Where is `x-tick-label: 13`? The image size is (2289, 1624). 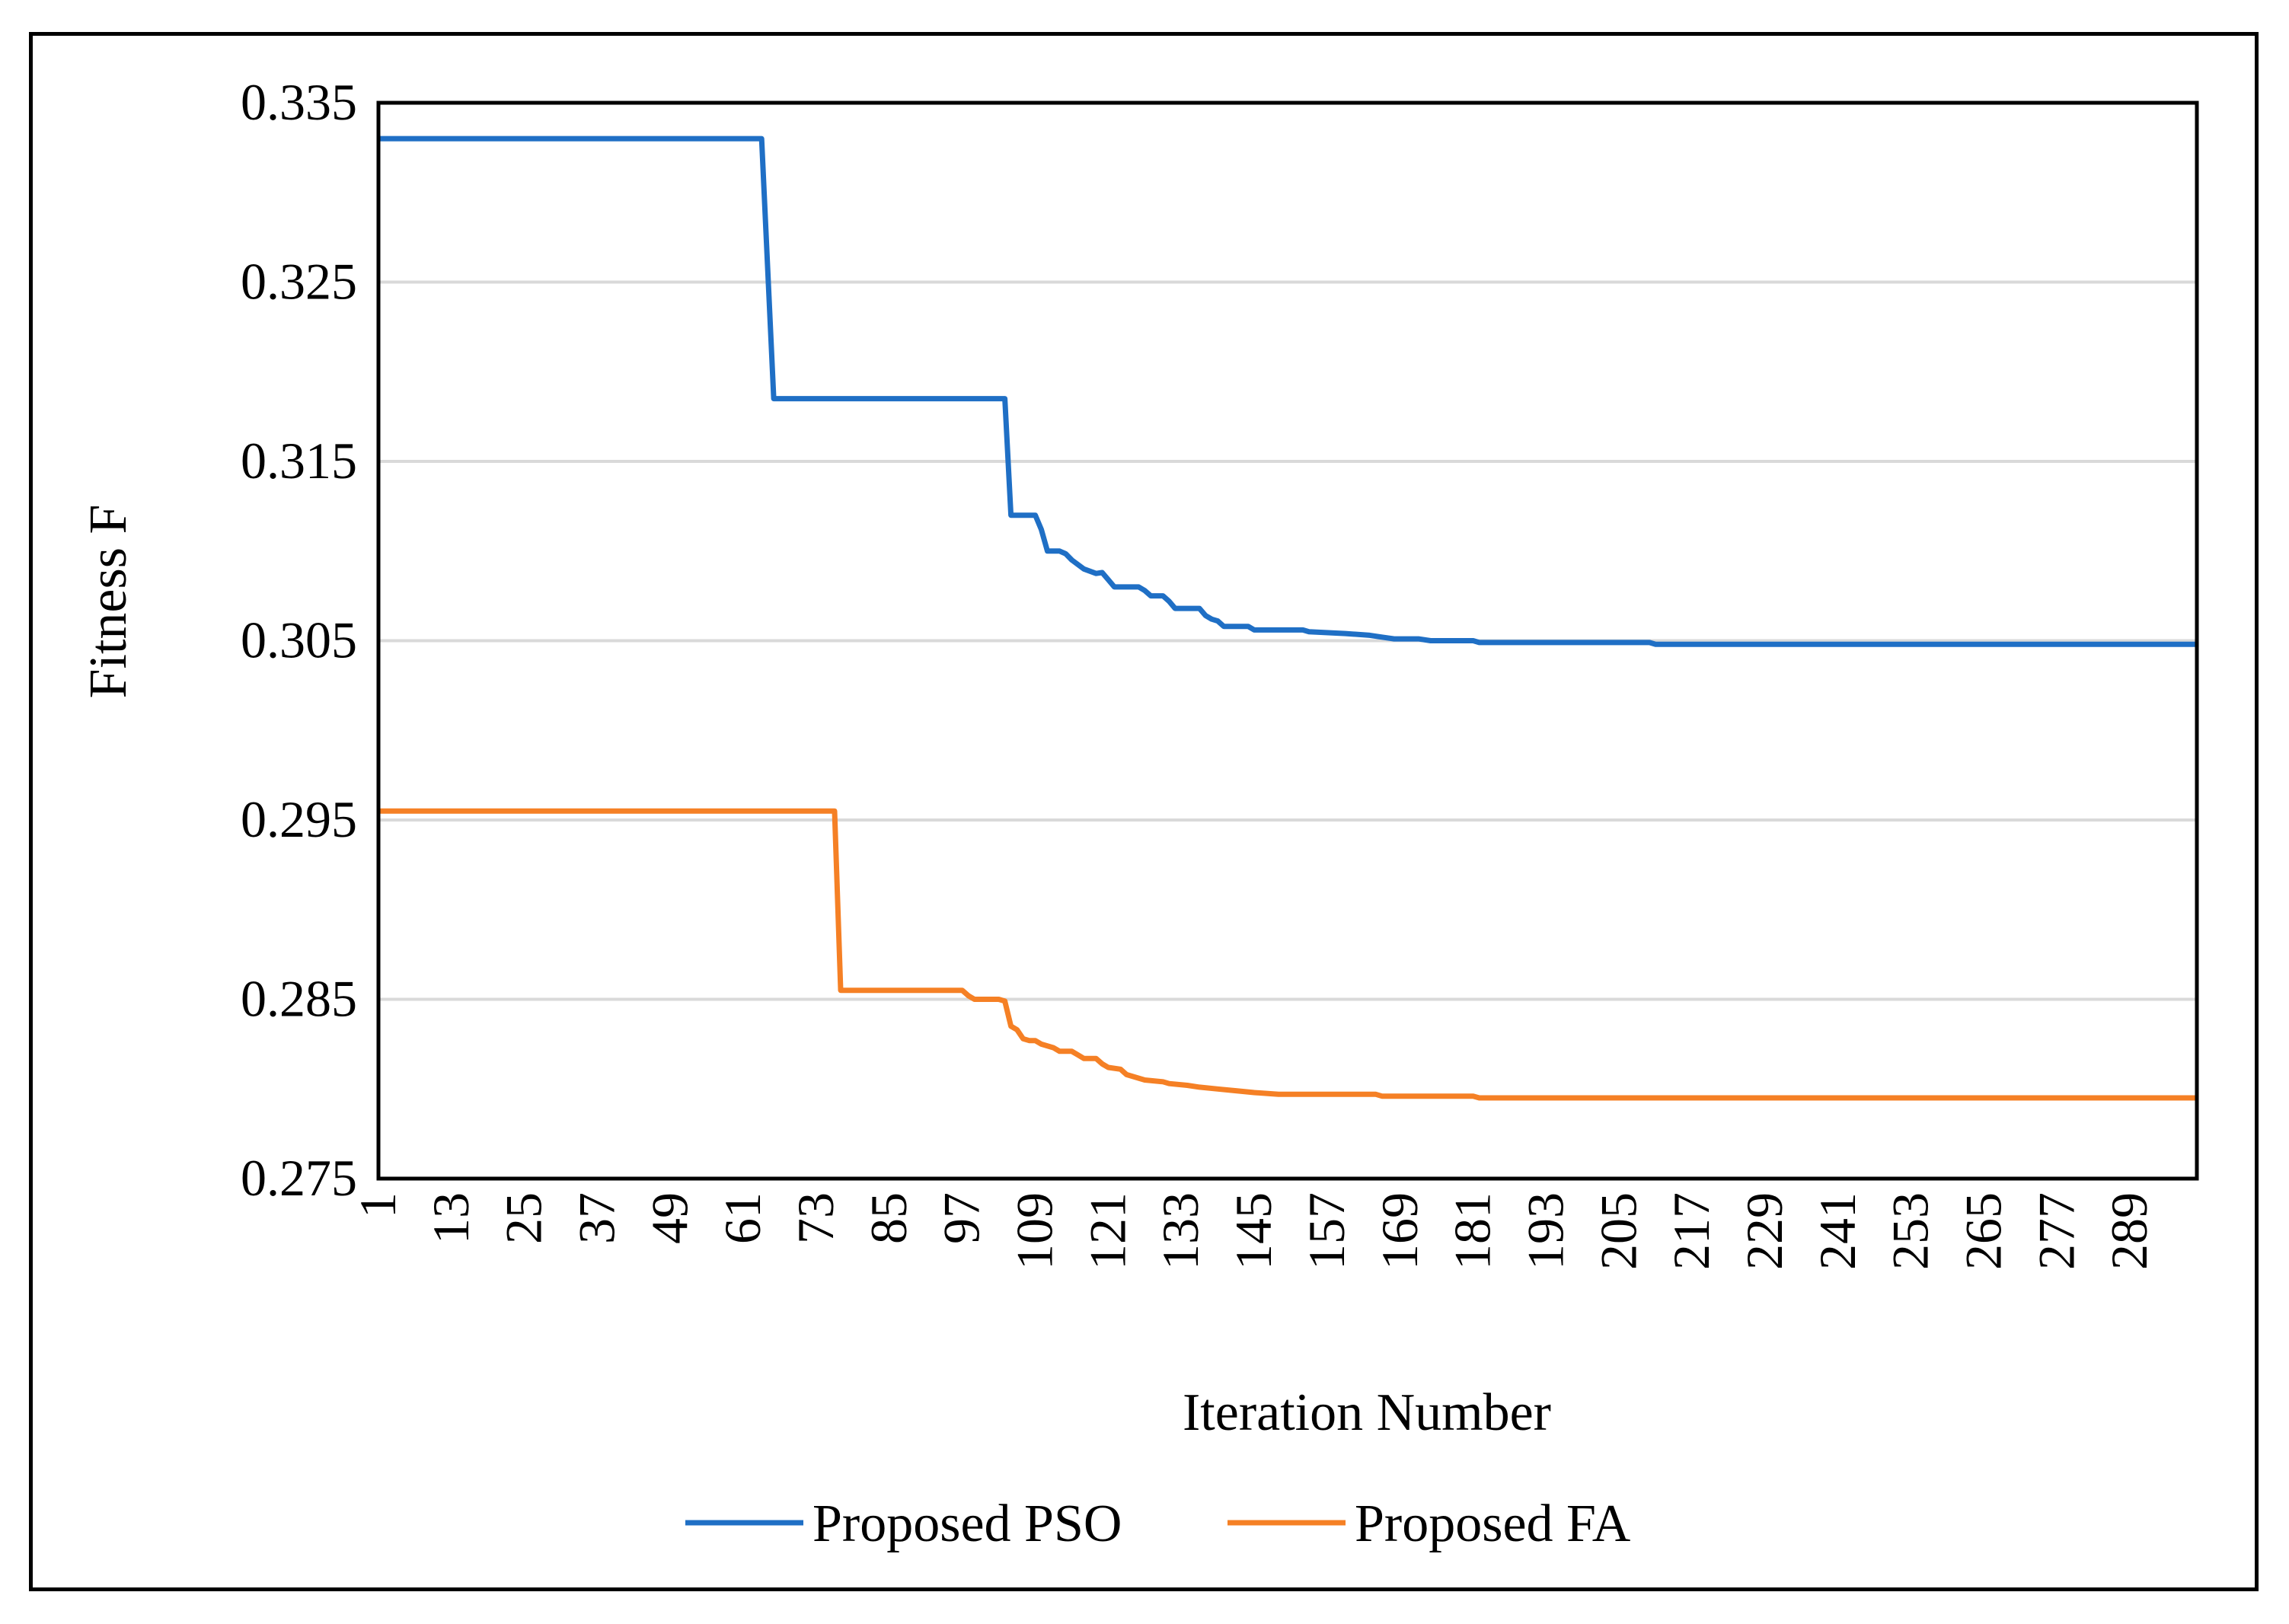 x-tick-label: 13 is located at coordinates (451, 1218).